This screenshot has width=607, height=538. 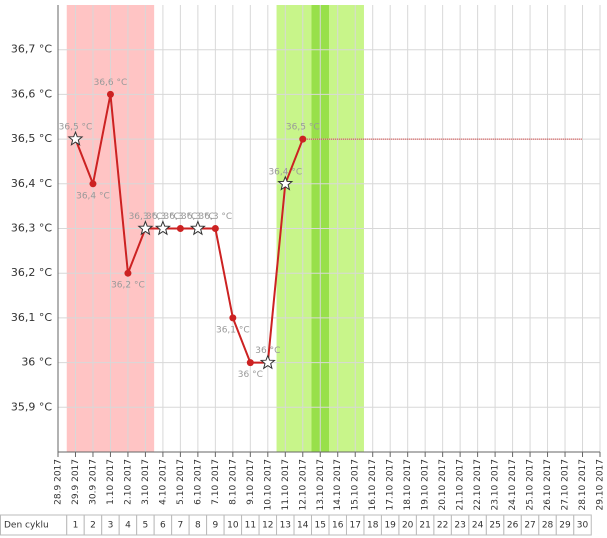 What do you see at coordinates (233, 330) in the screenshot?
I see `data-label: 36,1 °C` at bounding box center [233, 330].